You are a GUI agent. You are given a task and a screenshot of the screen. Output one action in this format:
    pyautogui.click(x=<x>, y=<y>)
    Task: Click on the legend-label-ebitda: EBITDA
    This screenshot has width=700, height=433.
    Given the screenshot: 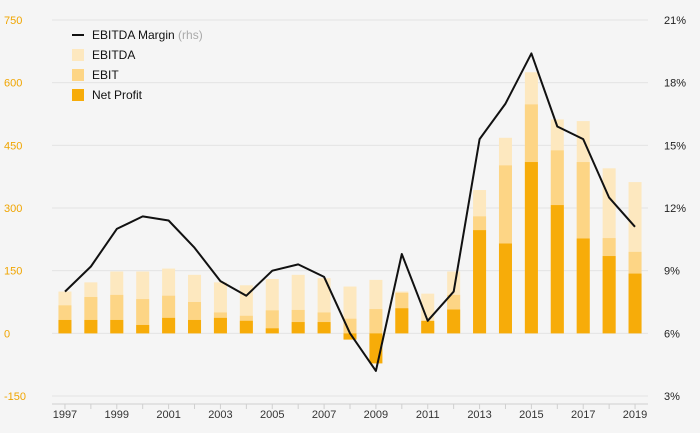 What is the action you would take?
    pyautogui.click(x=113, y=55)
    